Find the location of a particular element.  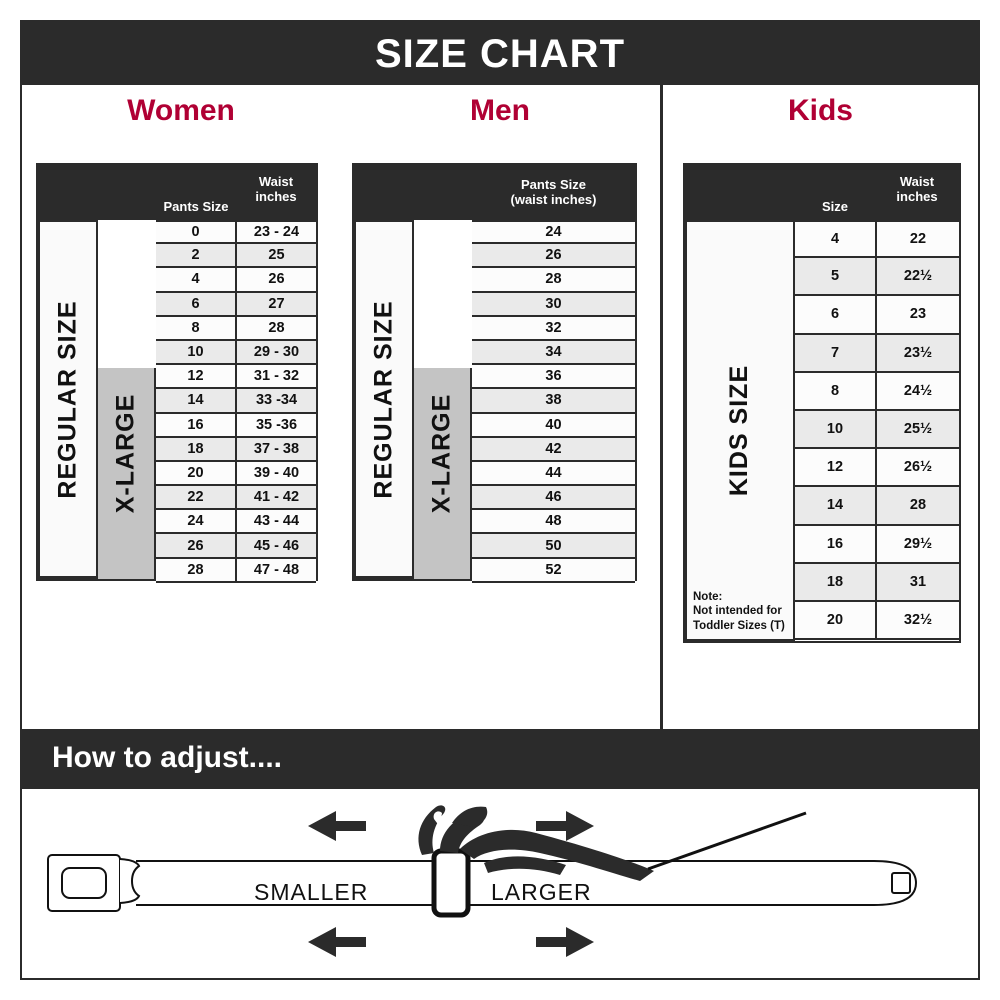

arrow-right-top-icon is located at coordinates (565, 826).